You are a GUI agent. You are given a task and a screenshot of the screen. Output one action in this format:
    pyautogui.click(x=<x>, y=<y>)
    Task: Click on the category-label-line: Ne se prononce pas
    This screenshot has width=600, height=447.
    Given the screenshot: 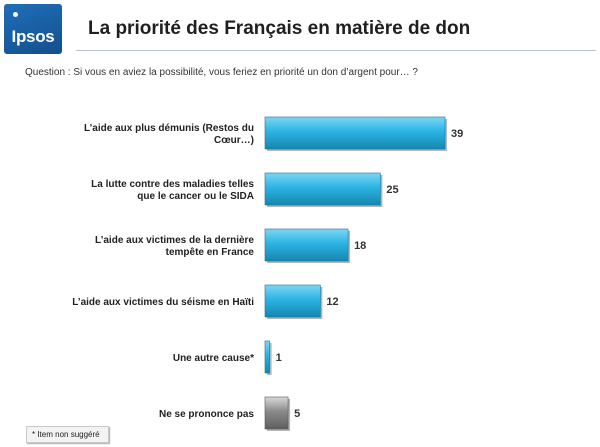 What is the action you would take?
    pyautogui.click(x=206, y=414)
    